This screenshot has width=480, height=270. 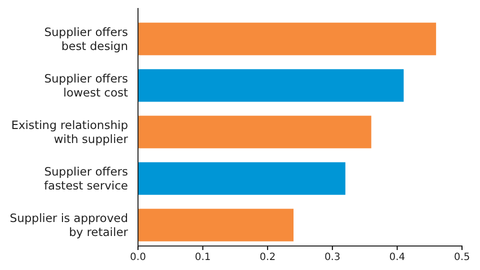 I want to click on y-tick-label: Existing relationship with supplier, so click(x=69, y=132).